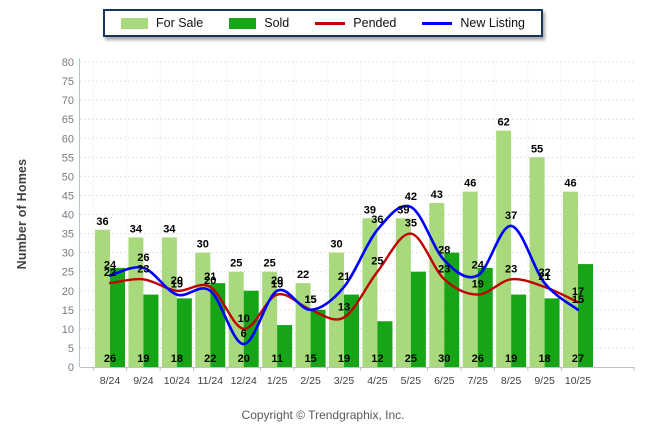 This screenshot has width=646, height=434. Describe the element at coordinates (68, 139) in the screenshot. I see `y-tick-label: 60` at that location.